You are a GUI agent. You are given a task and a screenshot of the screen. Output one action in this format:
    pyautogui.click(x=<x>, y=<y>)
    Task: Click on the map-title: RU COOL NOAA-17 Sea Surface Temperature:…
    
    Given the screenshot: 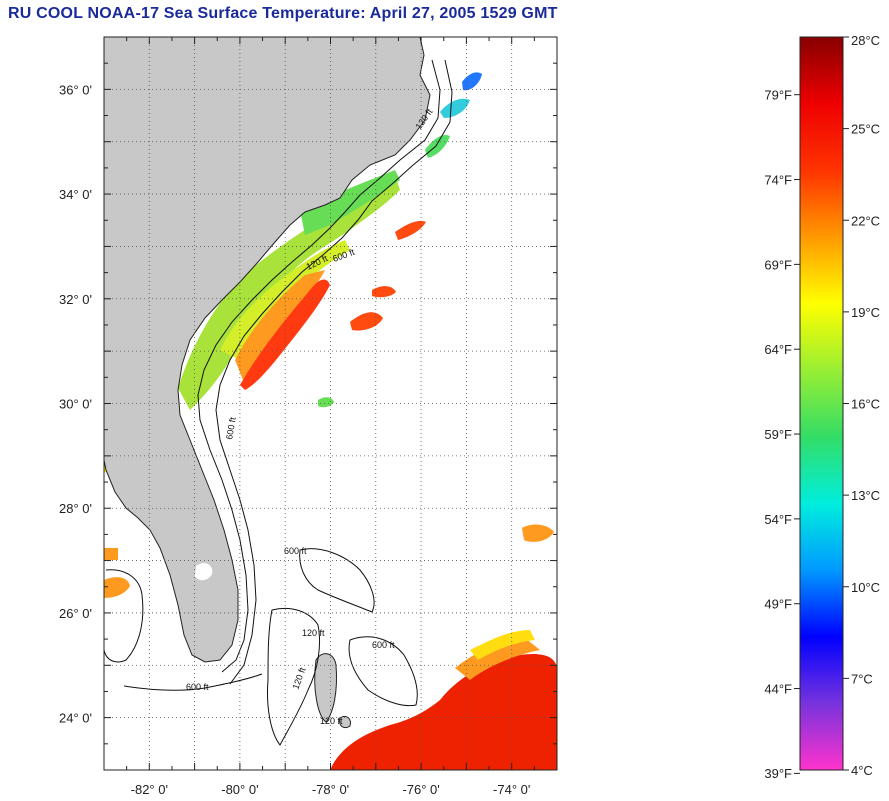 What is the action you would take?
    pyautogui.click(x=283, y=13)
    